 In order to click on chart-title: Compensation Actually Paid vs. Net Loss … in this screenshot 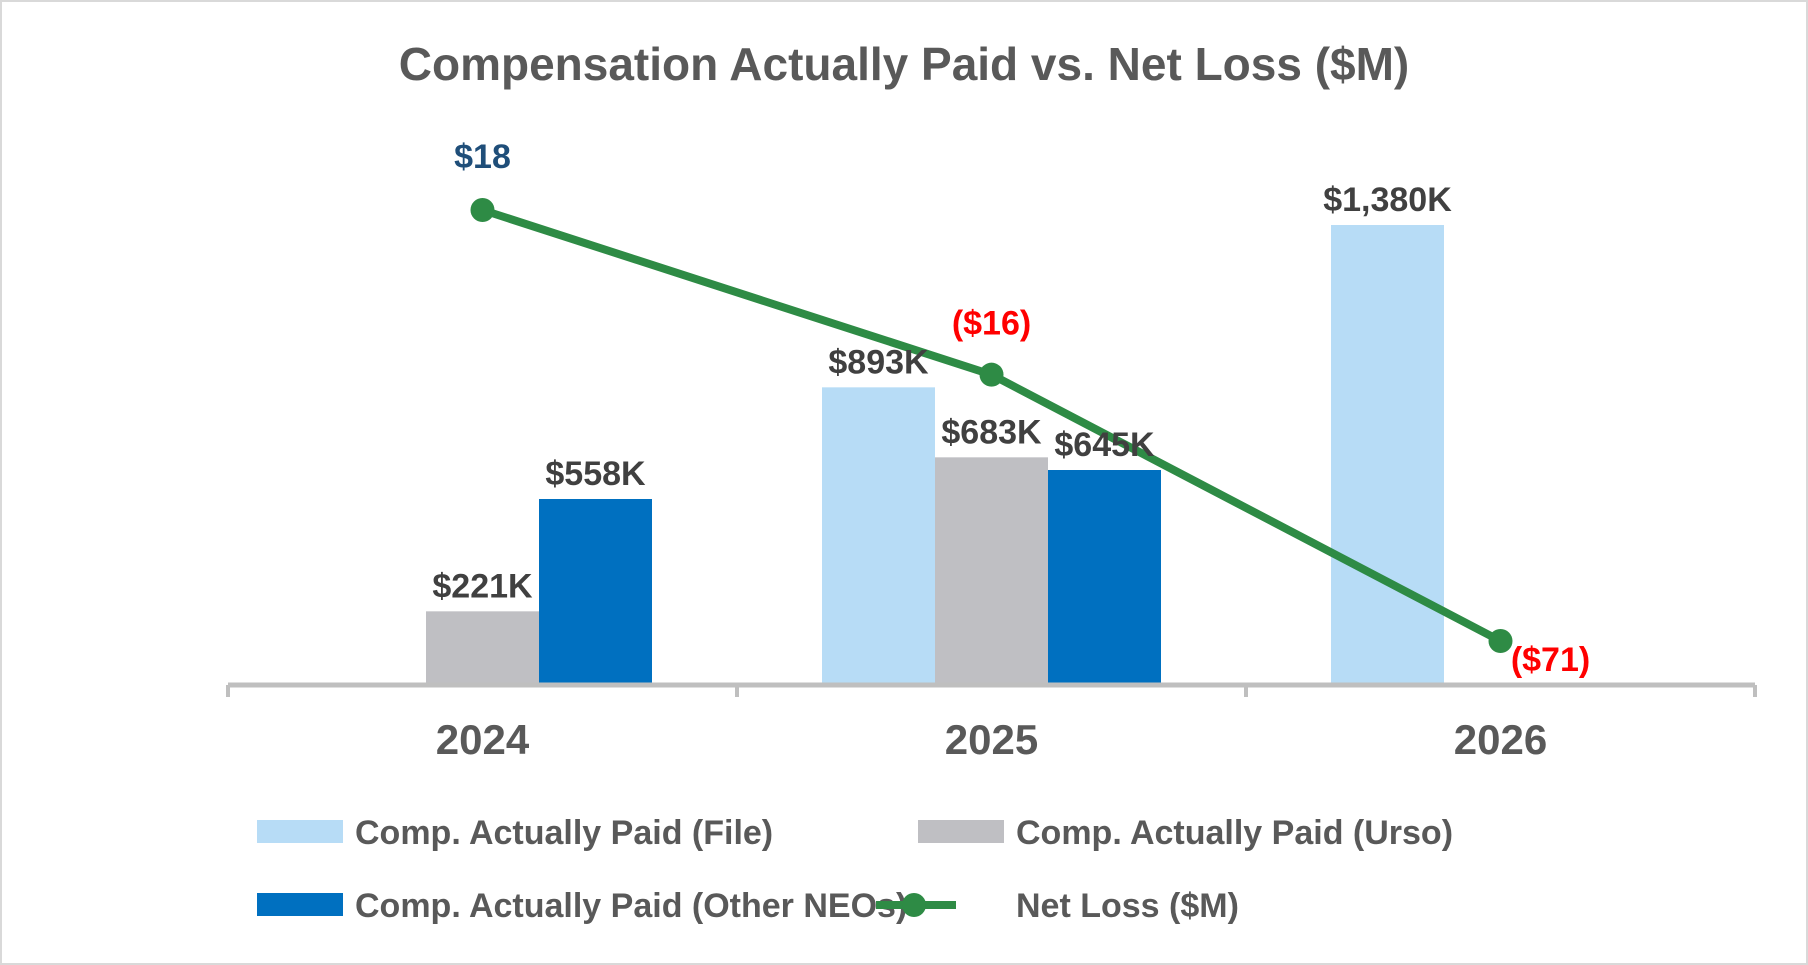, I will do `click(904, 64)`.